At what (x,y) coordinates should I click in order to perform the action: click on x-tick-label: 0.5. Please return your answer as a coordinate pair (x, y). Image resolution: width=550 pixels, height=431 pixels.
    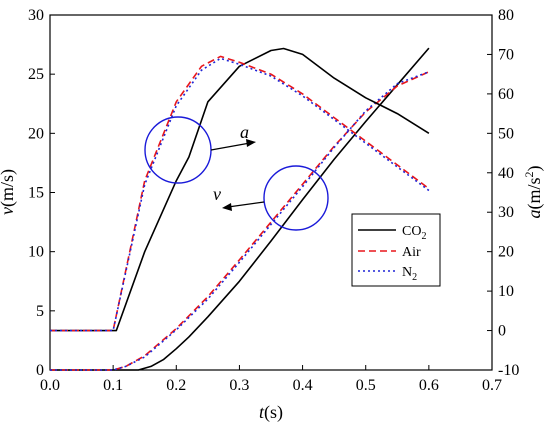
    Looking at the image, I should click on (366, 385).